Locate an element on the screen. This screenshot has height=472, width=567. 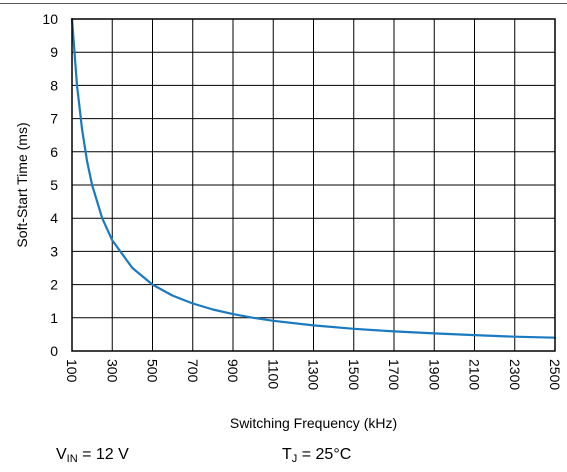
x-axis-label: Switching Frequency (kHz) is located at coordinates (313, 423).